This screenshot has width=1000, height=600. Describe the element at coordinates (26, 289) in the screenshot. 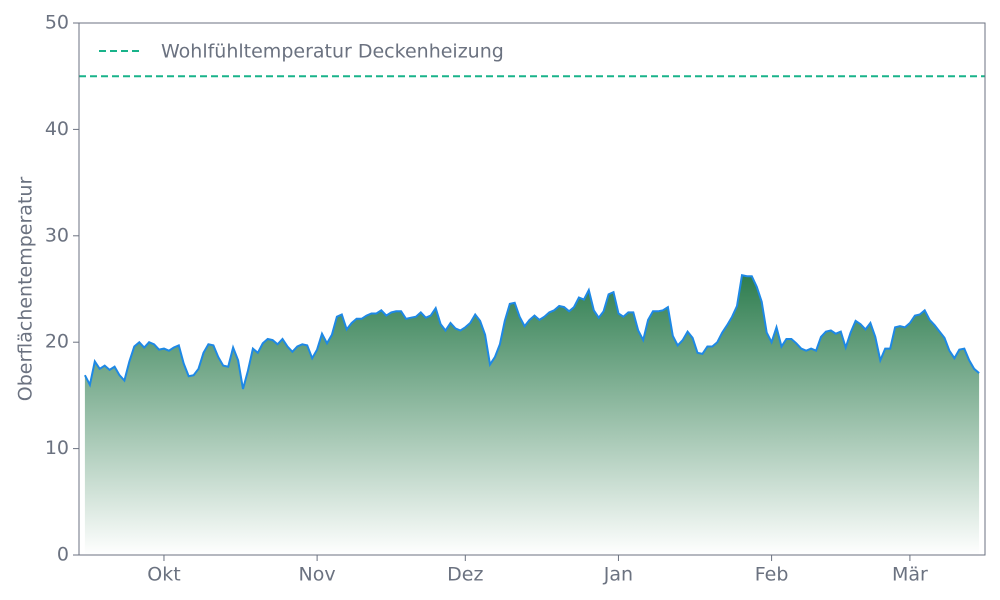

I see `y-axis-label: Oberflächentemperatur` at that location.